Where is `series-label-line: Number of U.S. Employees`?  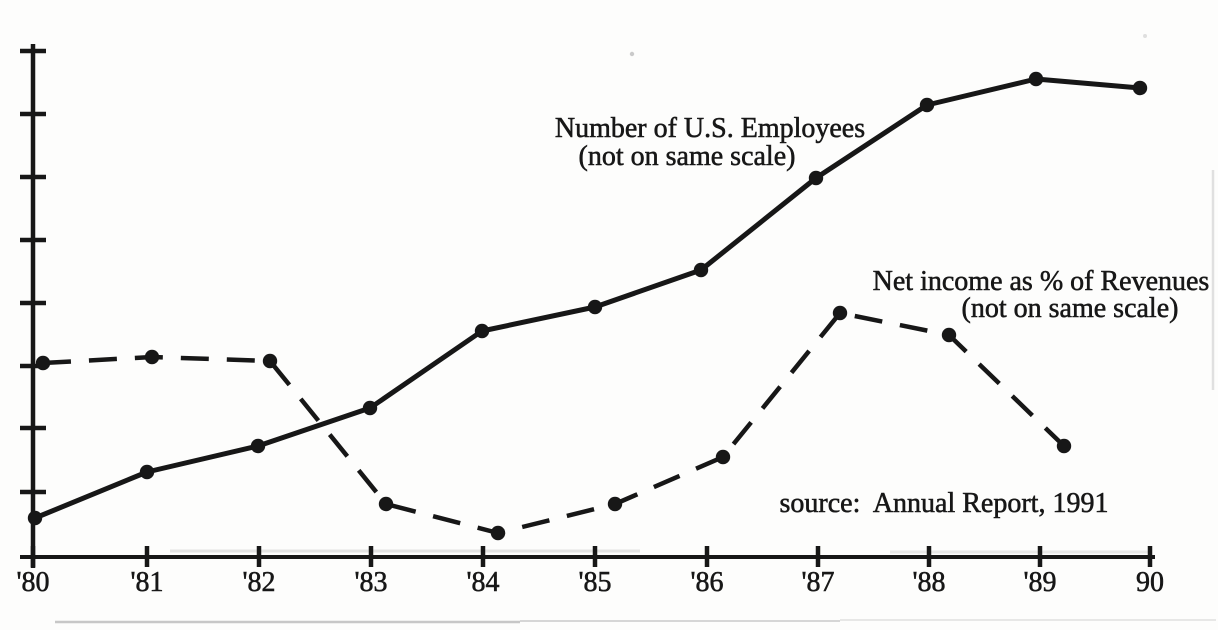 series-label-line: Number of U.S. Employees is located at coordinates (710, 128).